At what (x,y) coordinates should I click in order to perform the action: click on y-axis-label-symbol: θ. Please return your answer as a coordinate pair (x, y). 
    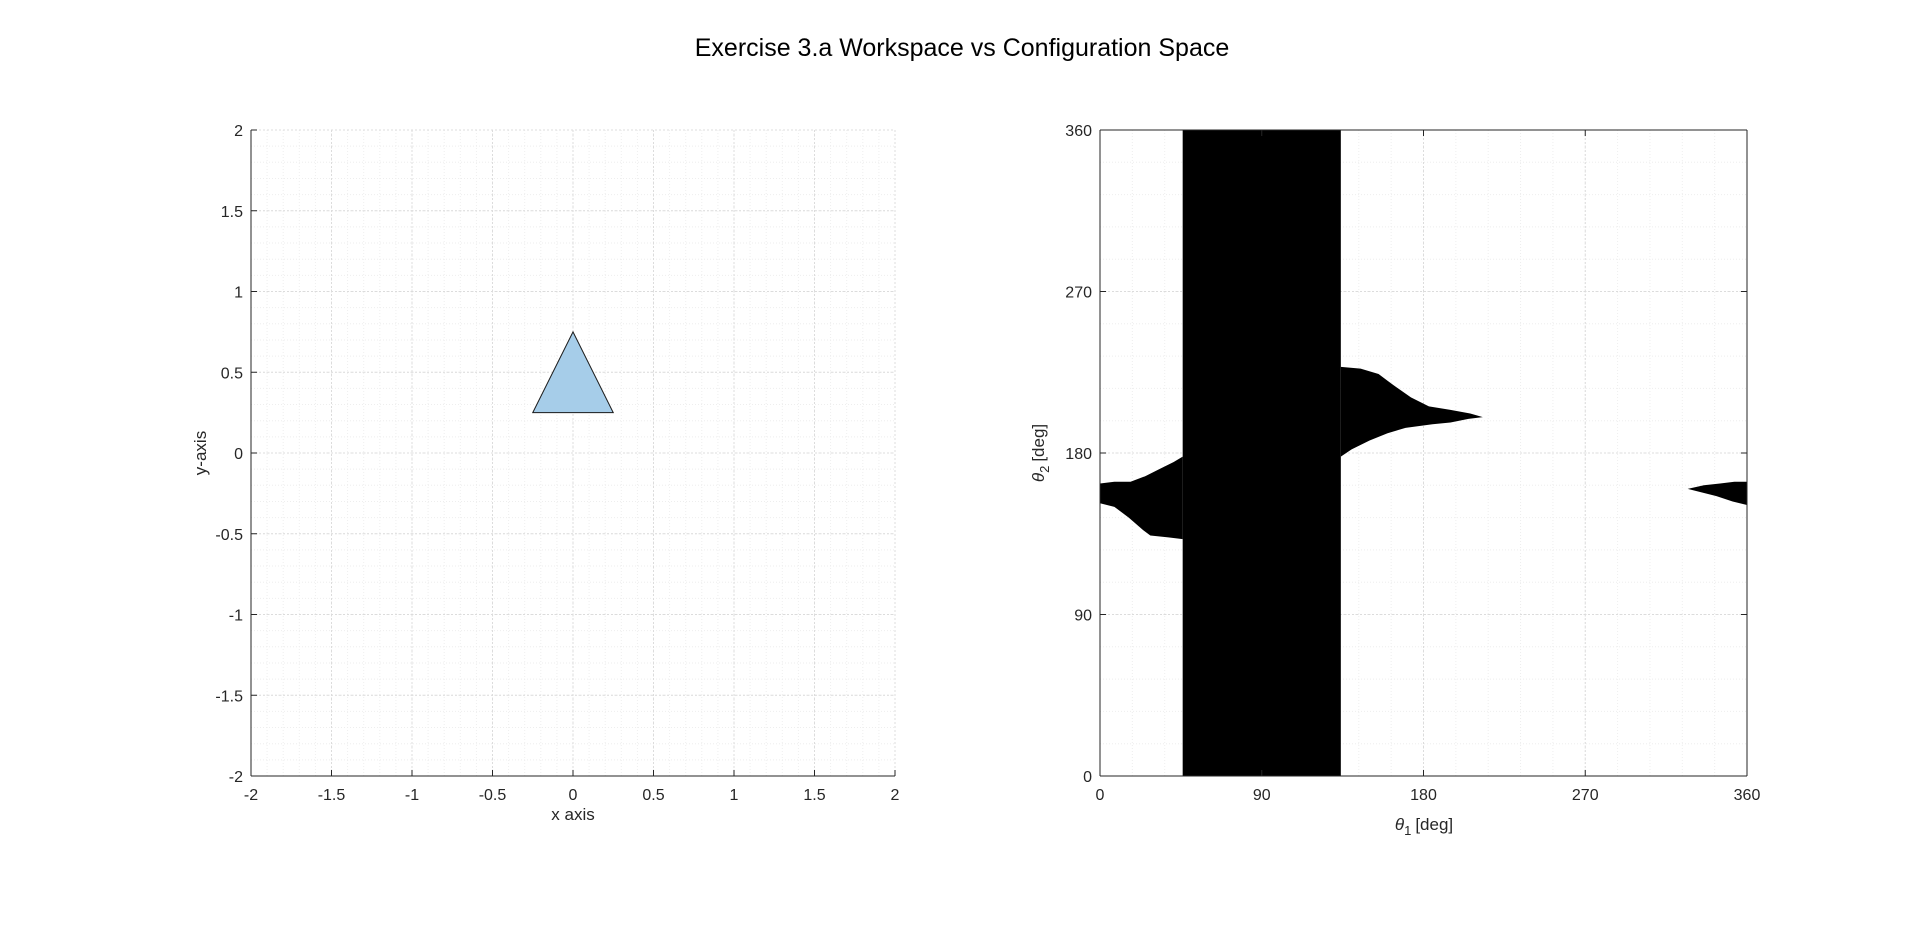
    Looking at the image, I should click on (1038, 477).